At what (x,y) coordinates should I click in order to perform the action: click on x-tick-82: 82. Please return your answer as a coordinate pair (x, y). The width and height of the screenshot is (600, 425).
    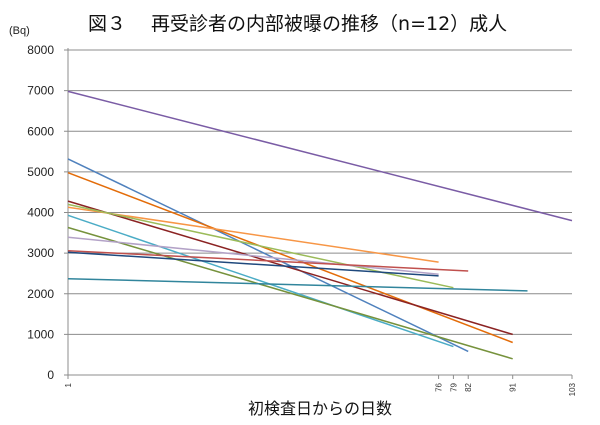
    Looking at the image, I should click on (468, 386).